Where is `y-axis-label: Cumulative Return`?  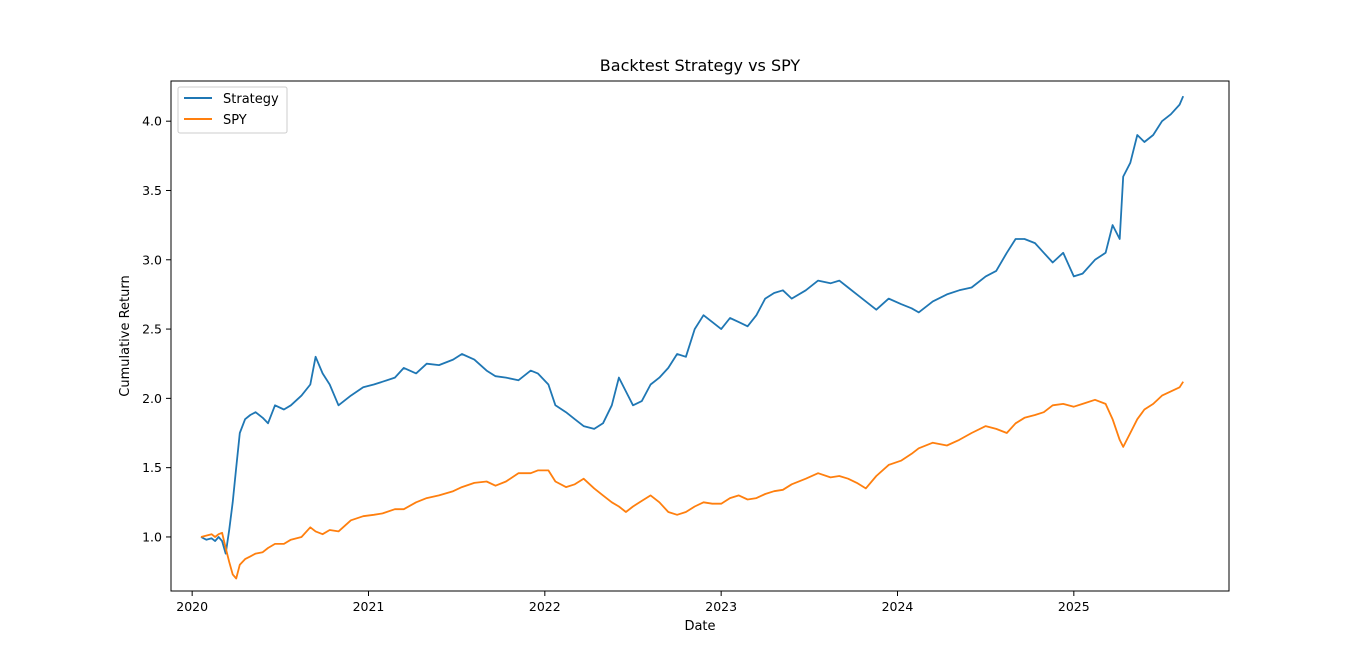 y-axis-label: Cumulative Return is located at coordinates (125, 335).